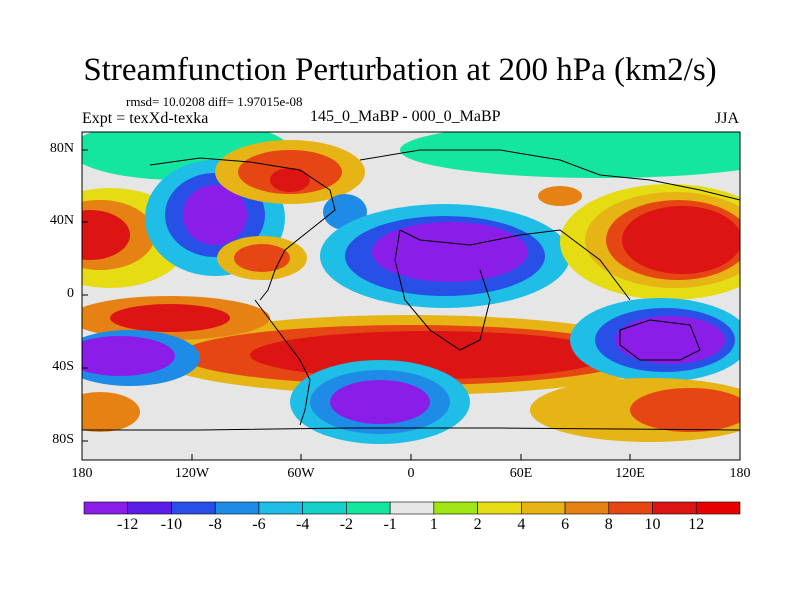  What do you see at coordinates (433, 524) in the screenshot?
I see `colorbar-label: 1` at bounding box center [433, 524].